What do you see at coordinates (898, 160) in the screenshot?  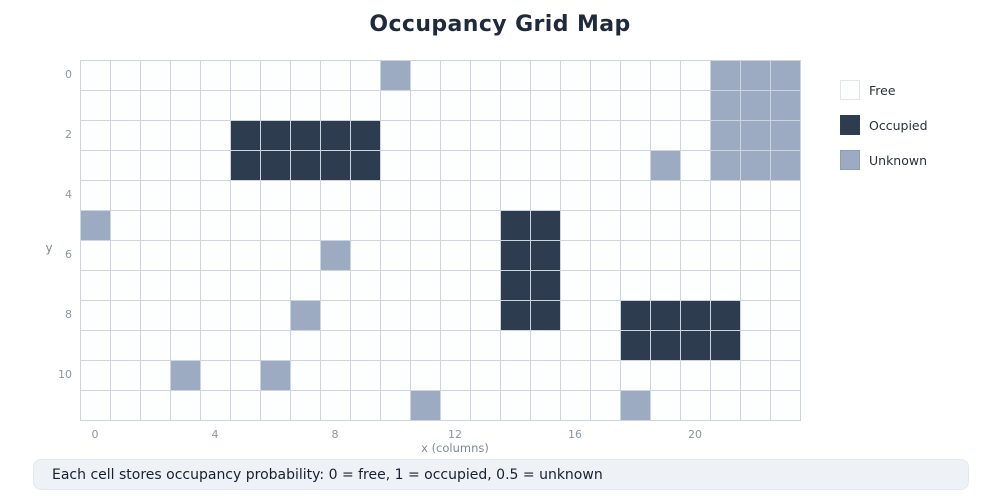 I see `legend-label: Unknown` at bounding box center [898, 160].